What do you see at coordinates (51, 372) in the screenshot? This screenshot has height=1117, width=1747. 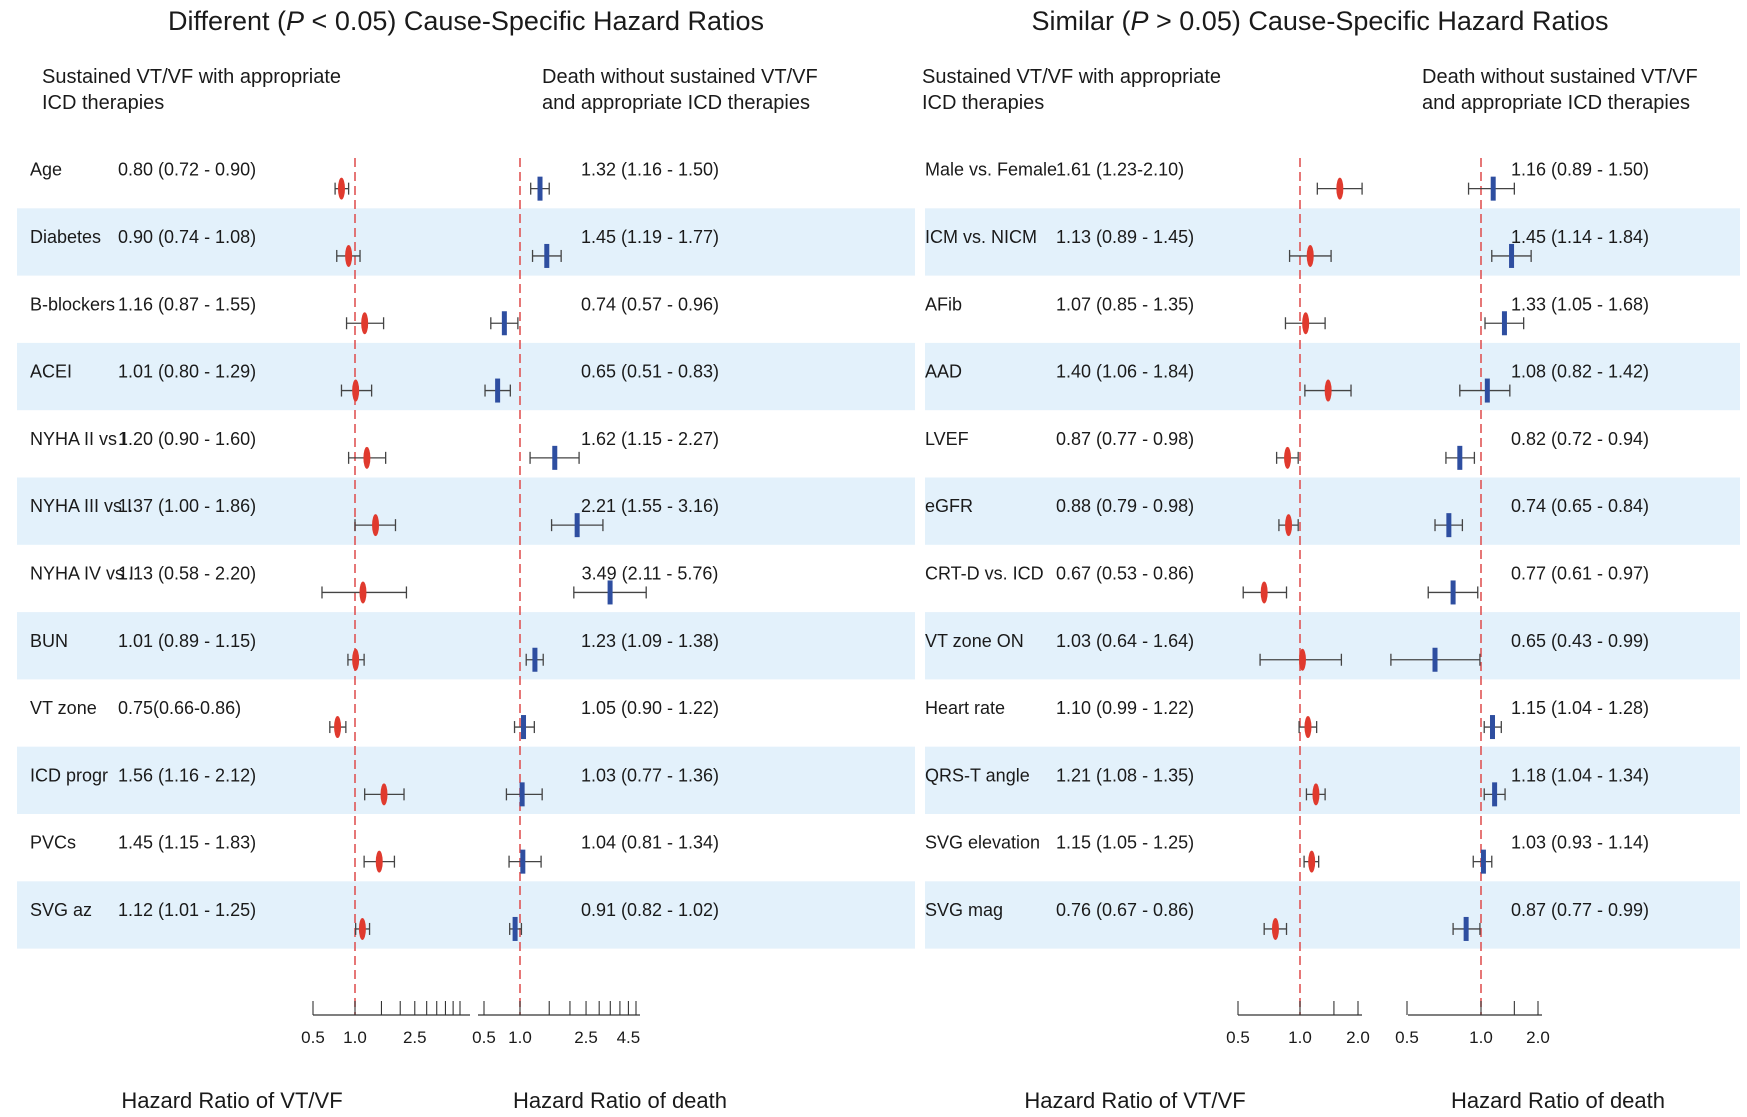 I see `row-label: ACEI` at bounding box center [51, 372].